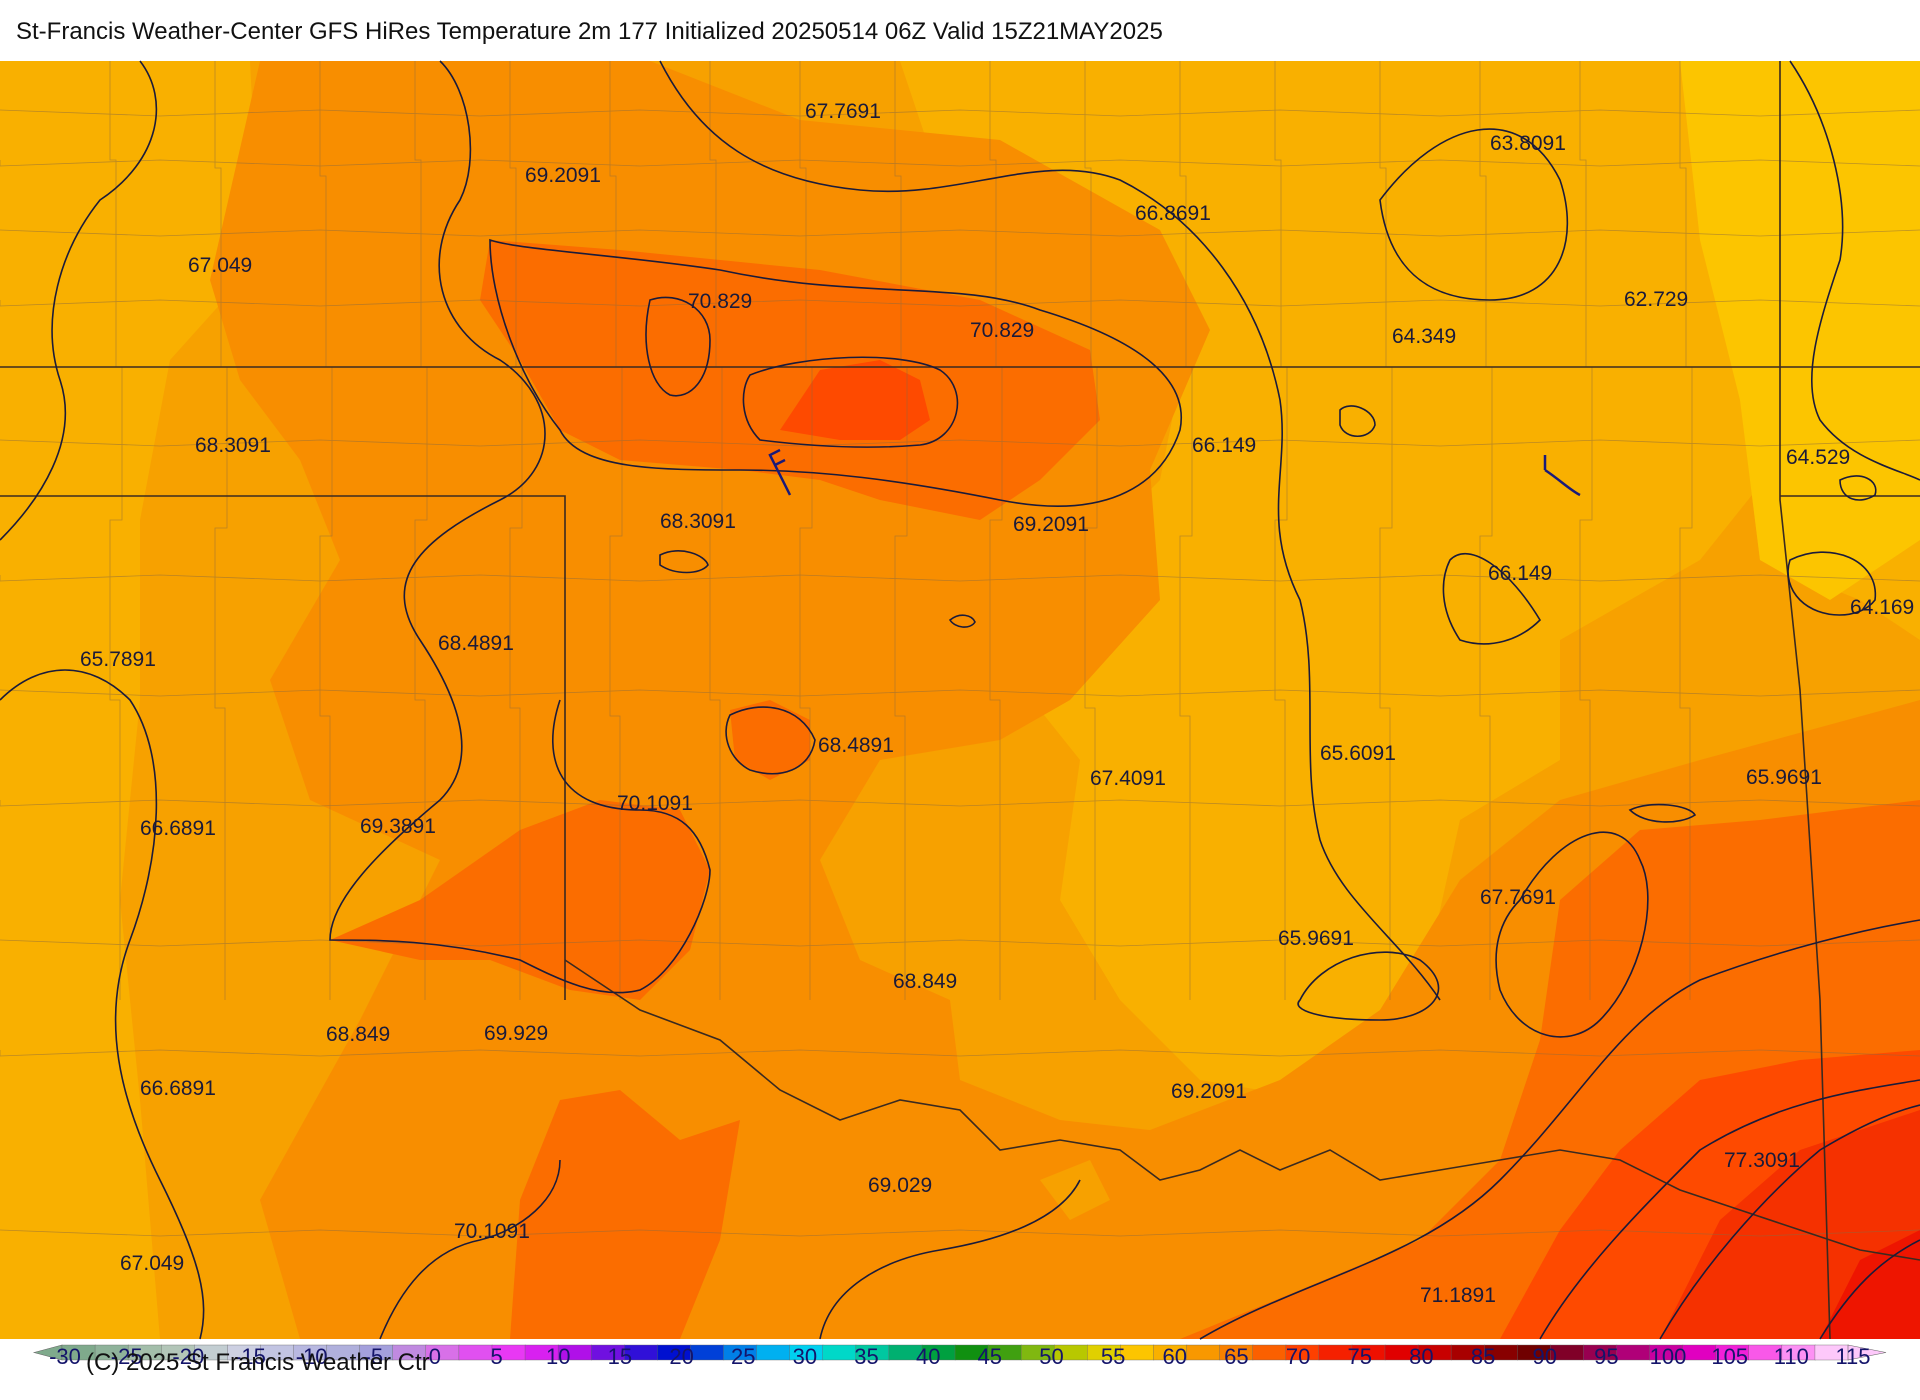 Image resolution: width=1920 pixels, height=1400 pixels. What do you see at coordinates (1870, 1284) in the screenshot?
I see `zone-80-85-southeast` at bounding box center [1870, 1284].